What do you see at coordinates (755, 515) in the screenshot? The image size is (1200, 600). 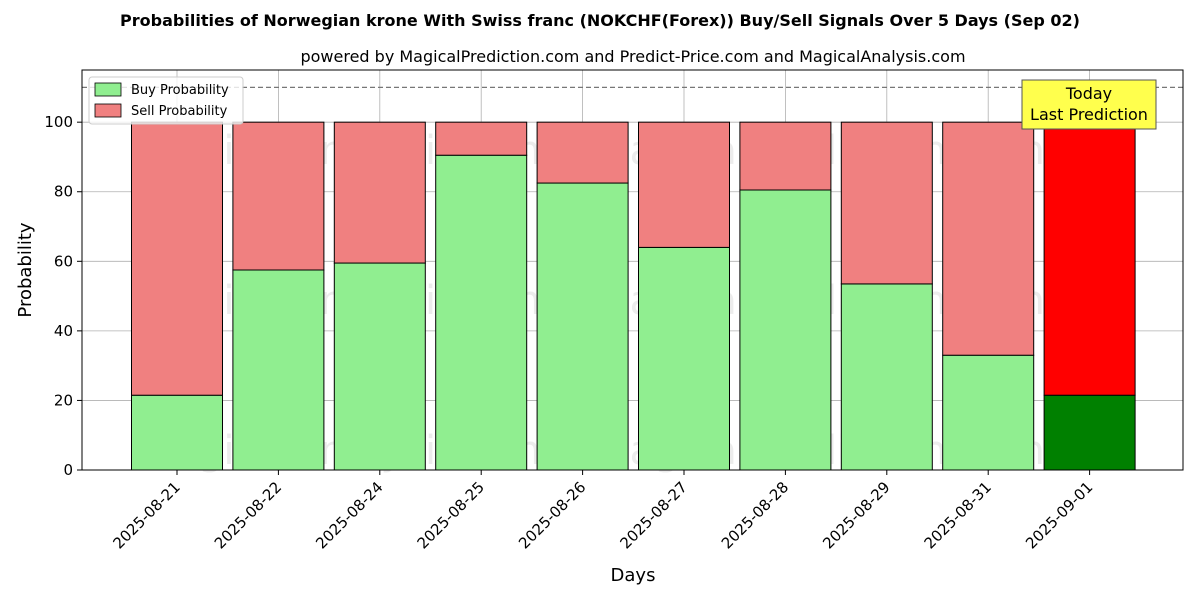 I see `x-tick-label: 2025-08-28` at bounding box center [755, 515].